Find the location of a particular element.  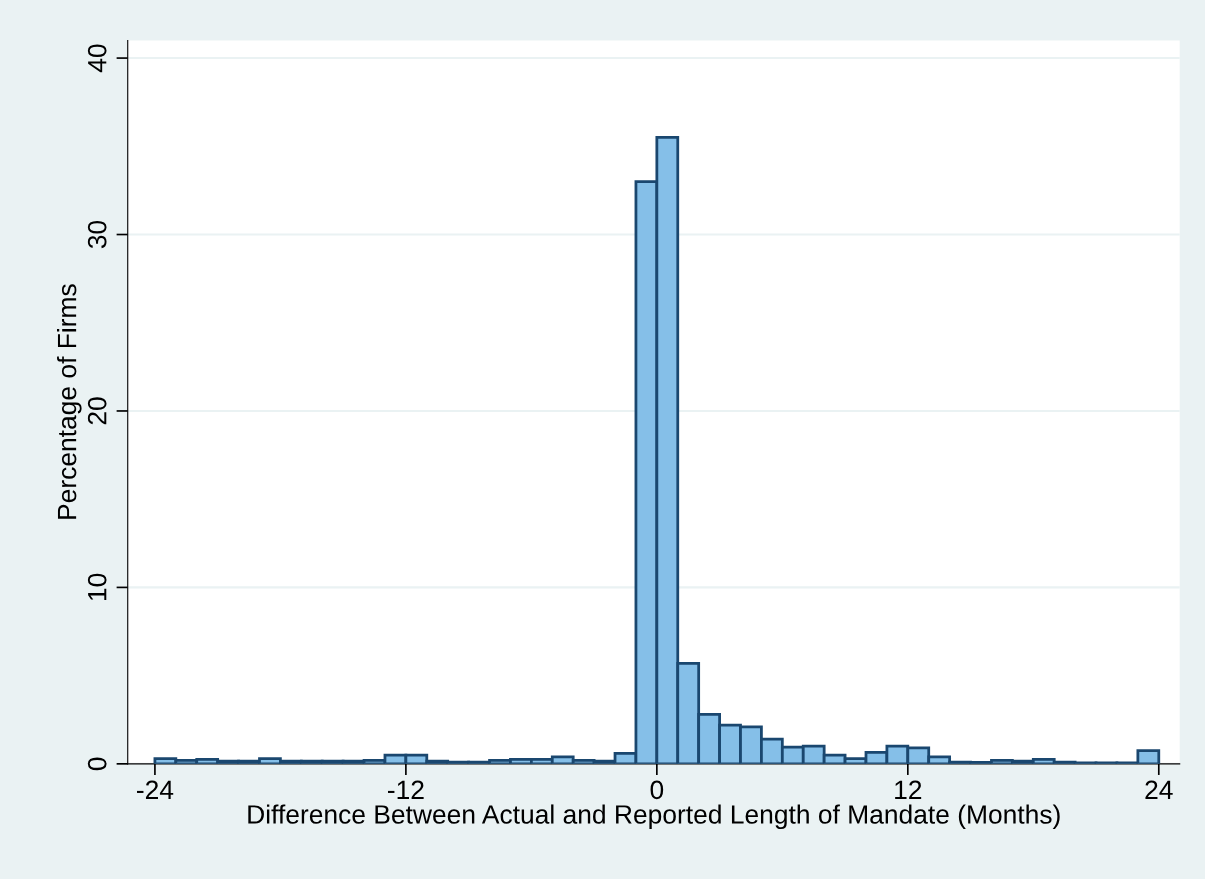

y-tick-label: 10 is located at coordinates (97, 587).